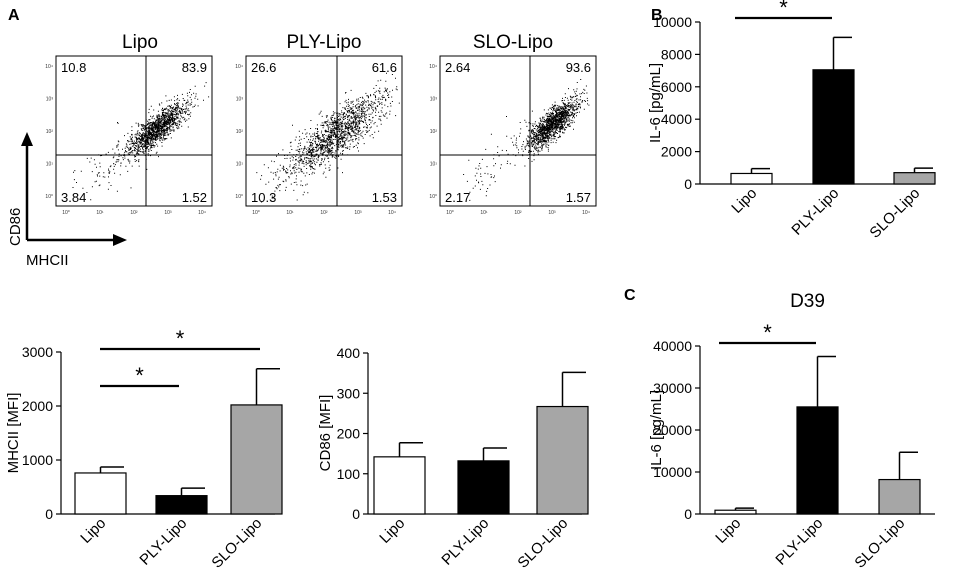 This screenshot has height=582, width=965. I want to click on y-tick-label: 6000, so click(676, 87).